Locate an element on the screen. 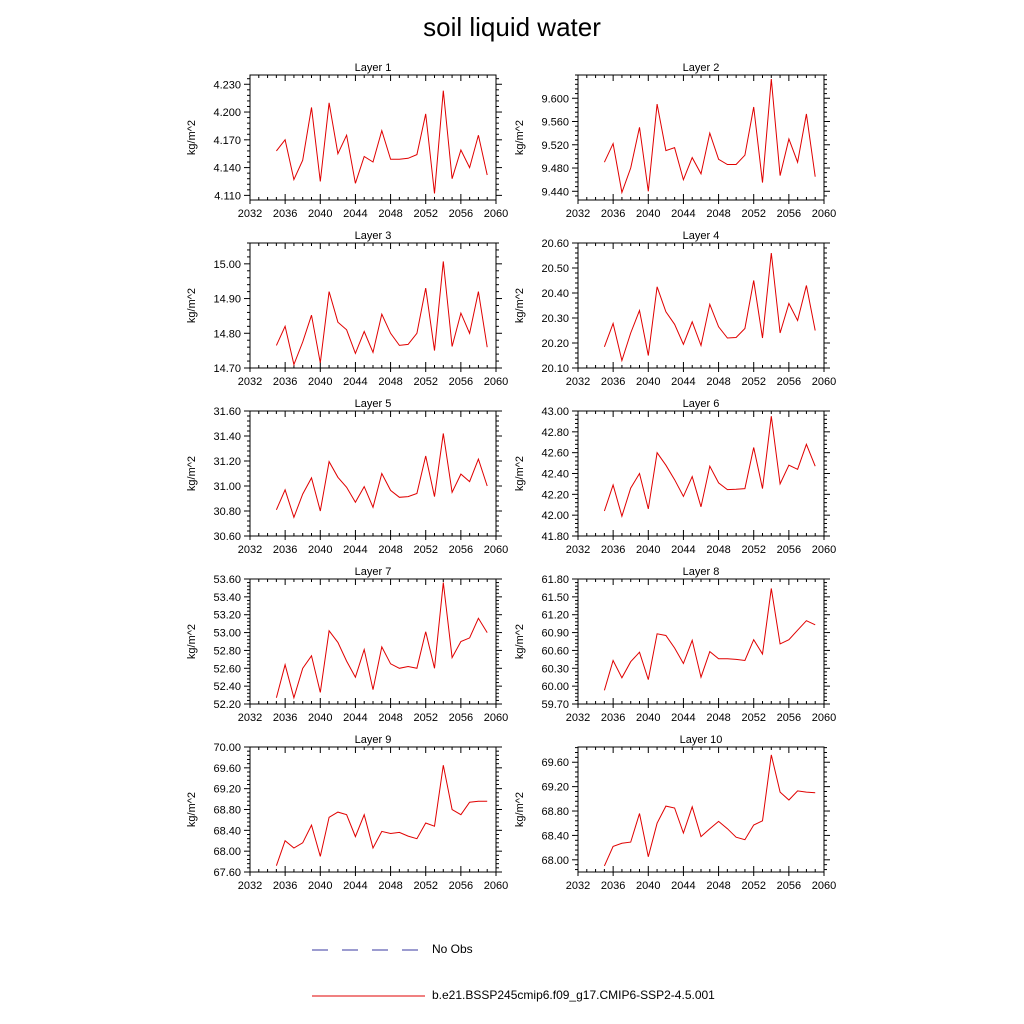 The image size is (1024, 1024). y-tick-label: 9.560 is located at coordinates (555, 123).